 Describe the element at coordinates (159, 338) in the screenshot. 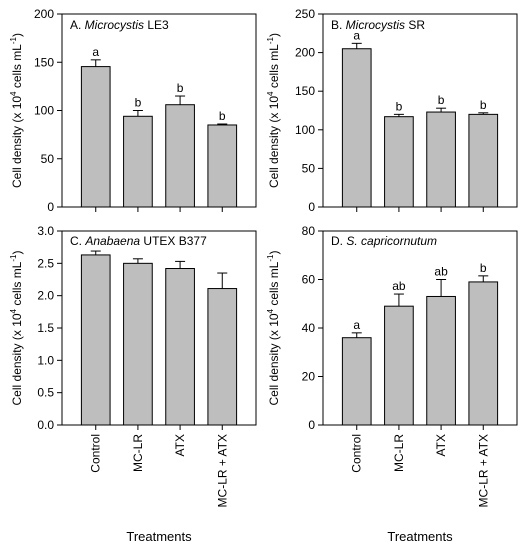

I see `panel-c-bars` at that location.